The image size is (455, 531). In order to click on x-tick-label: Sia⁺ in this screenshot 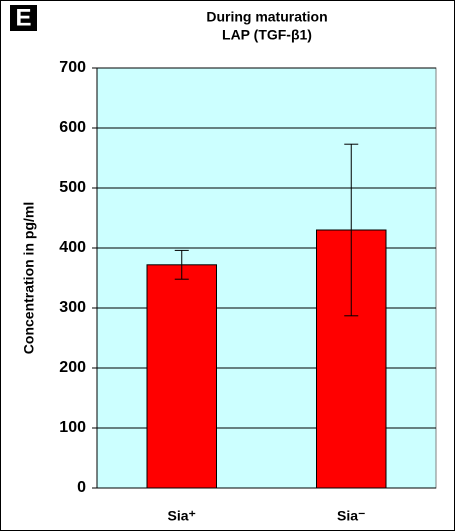, I will do `click(182, 516)`.